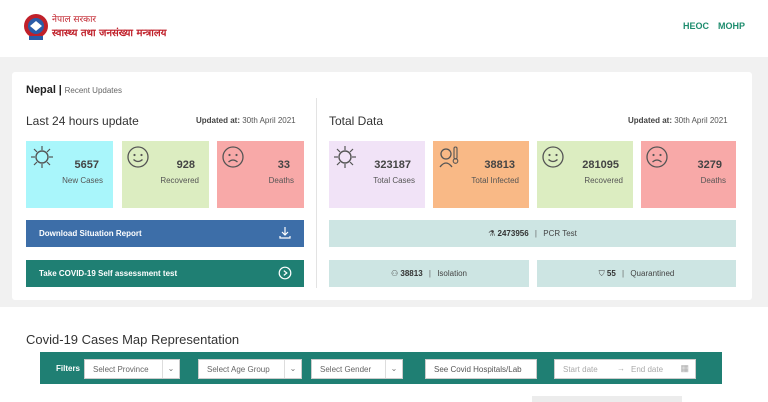 Image resolution: width=768 pixels, height=402 pixels. What do you see at coordinates (696, 26) in the screenshot?
I see `nav-link-heoc: HEOC` at bounding box center [696, 26].